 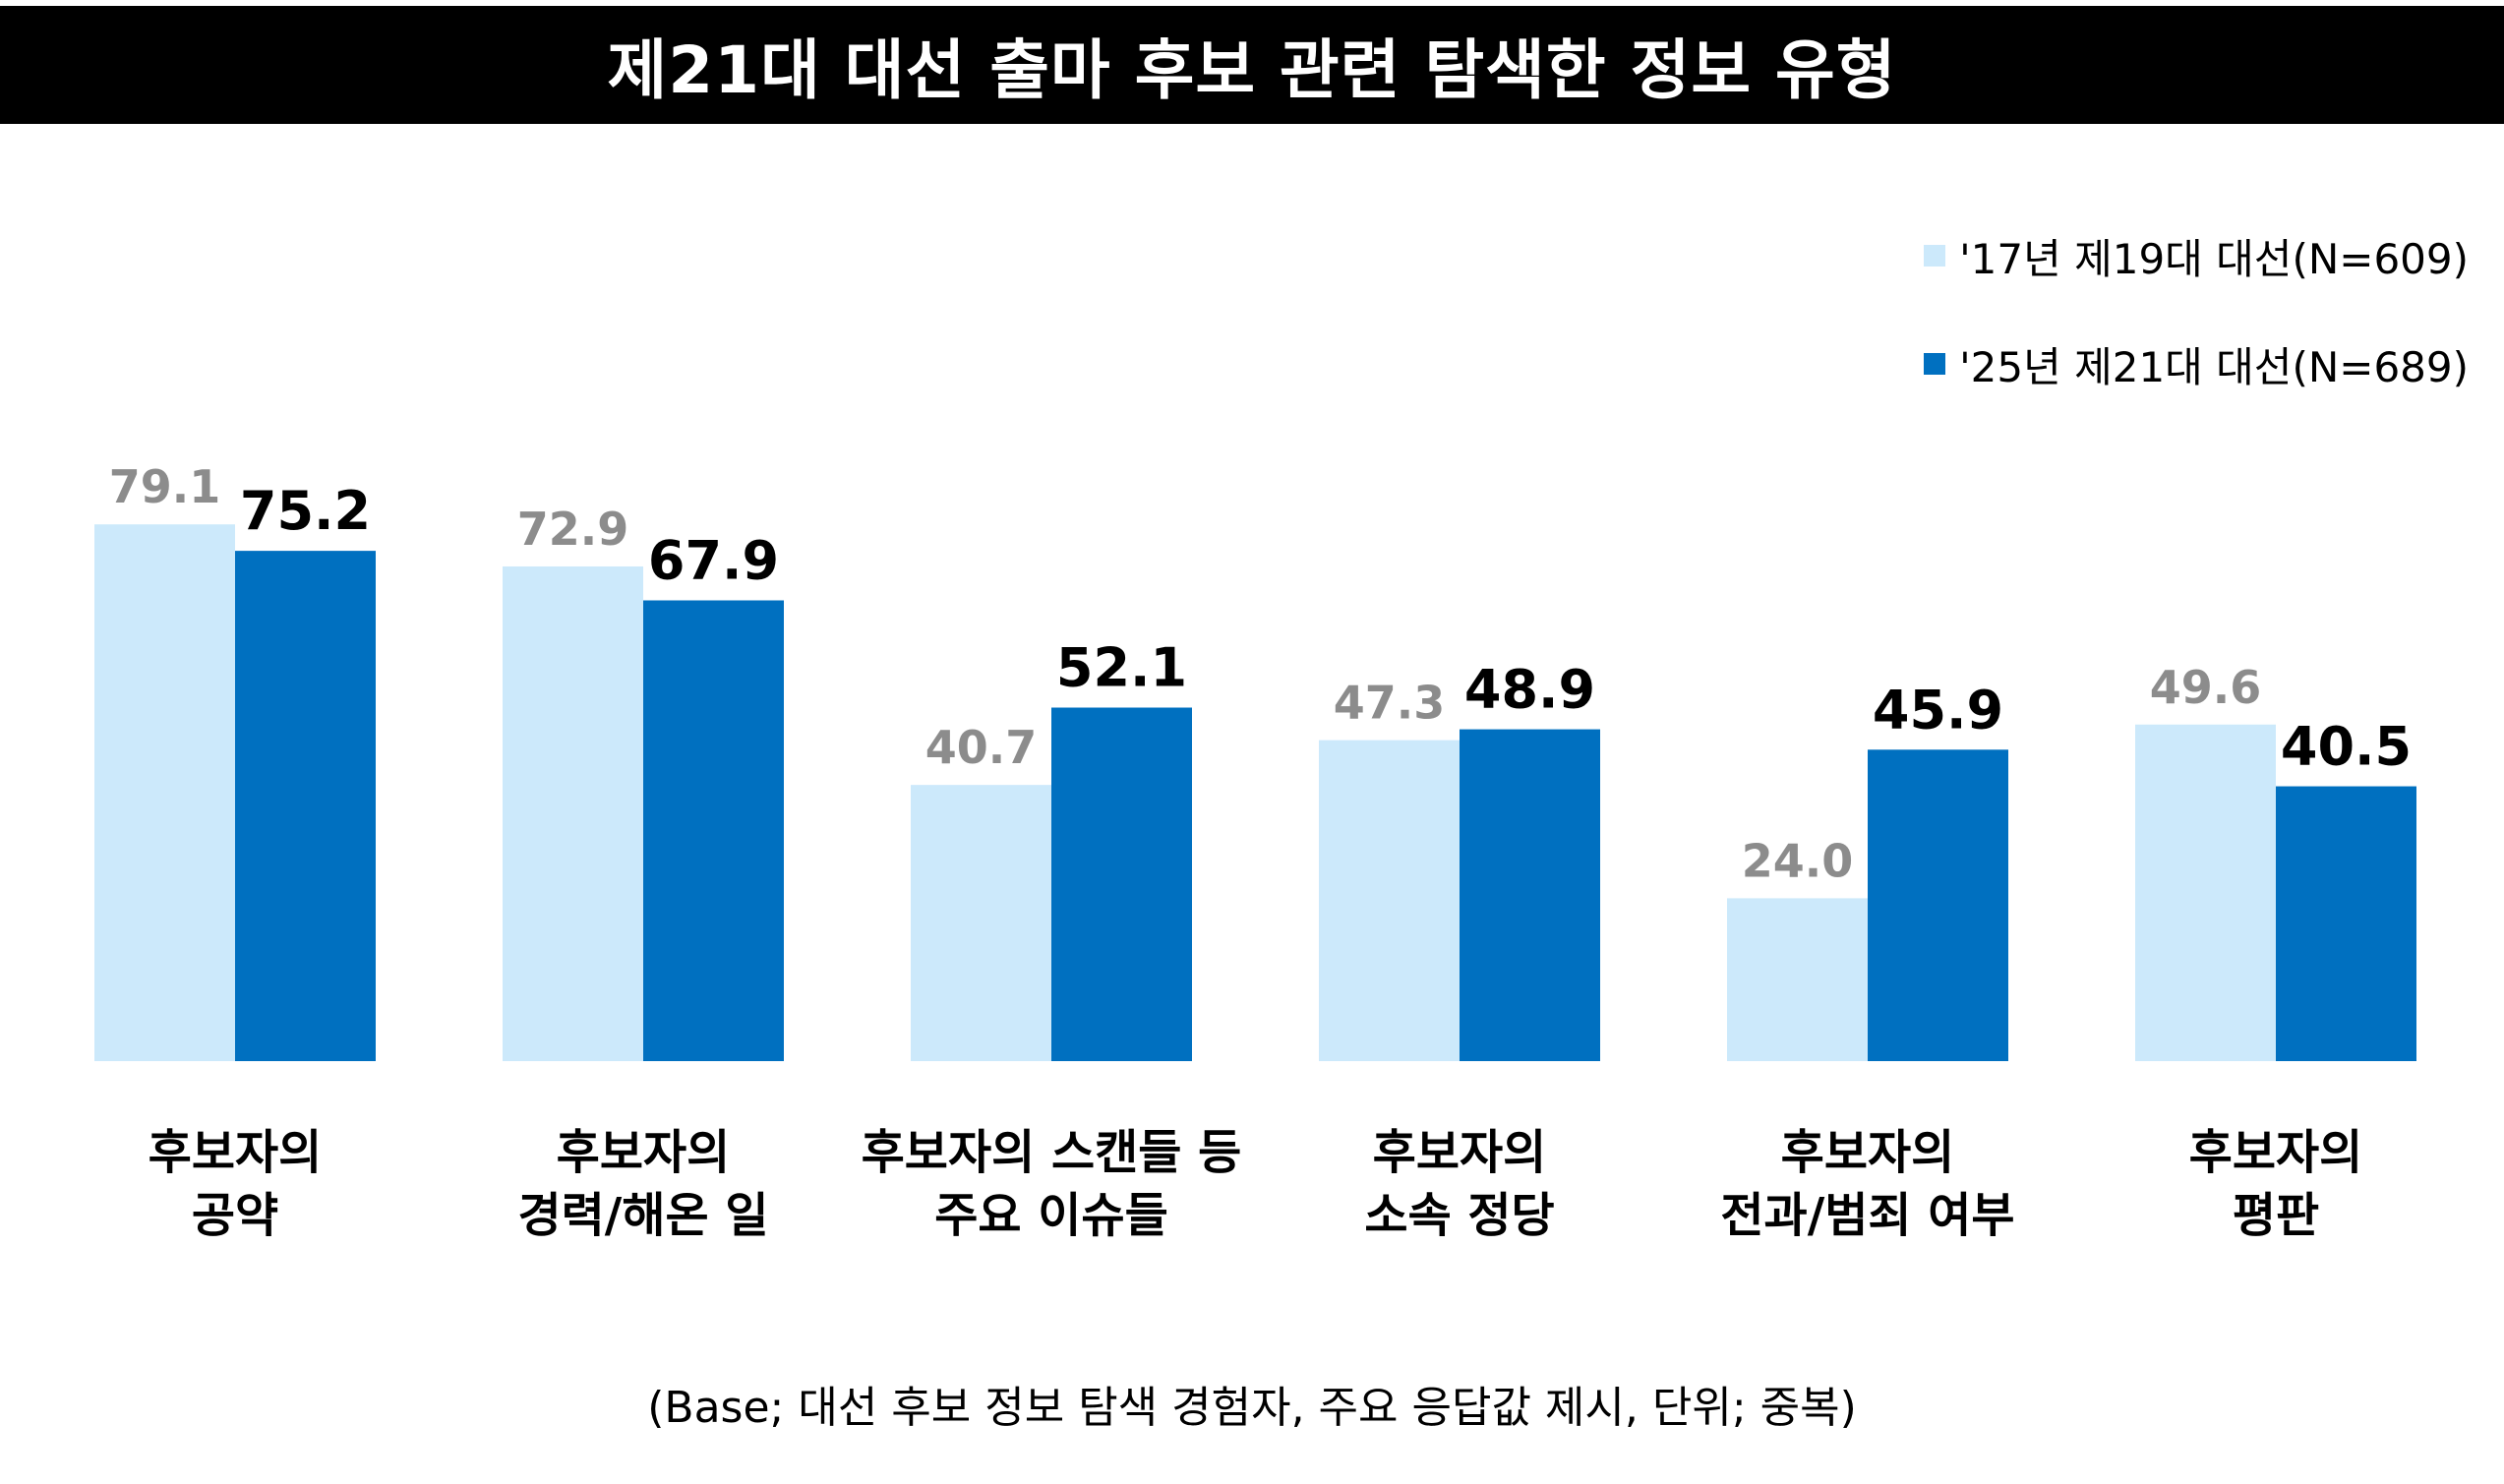 I want to click on data-label-2017-3: 47.3, so click(x=1390, y=704).